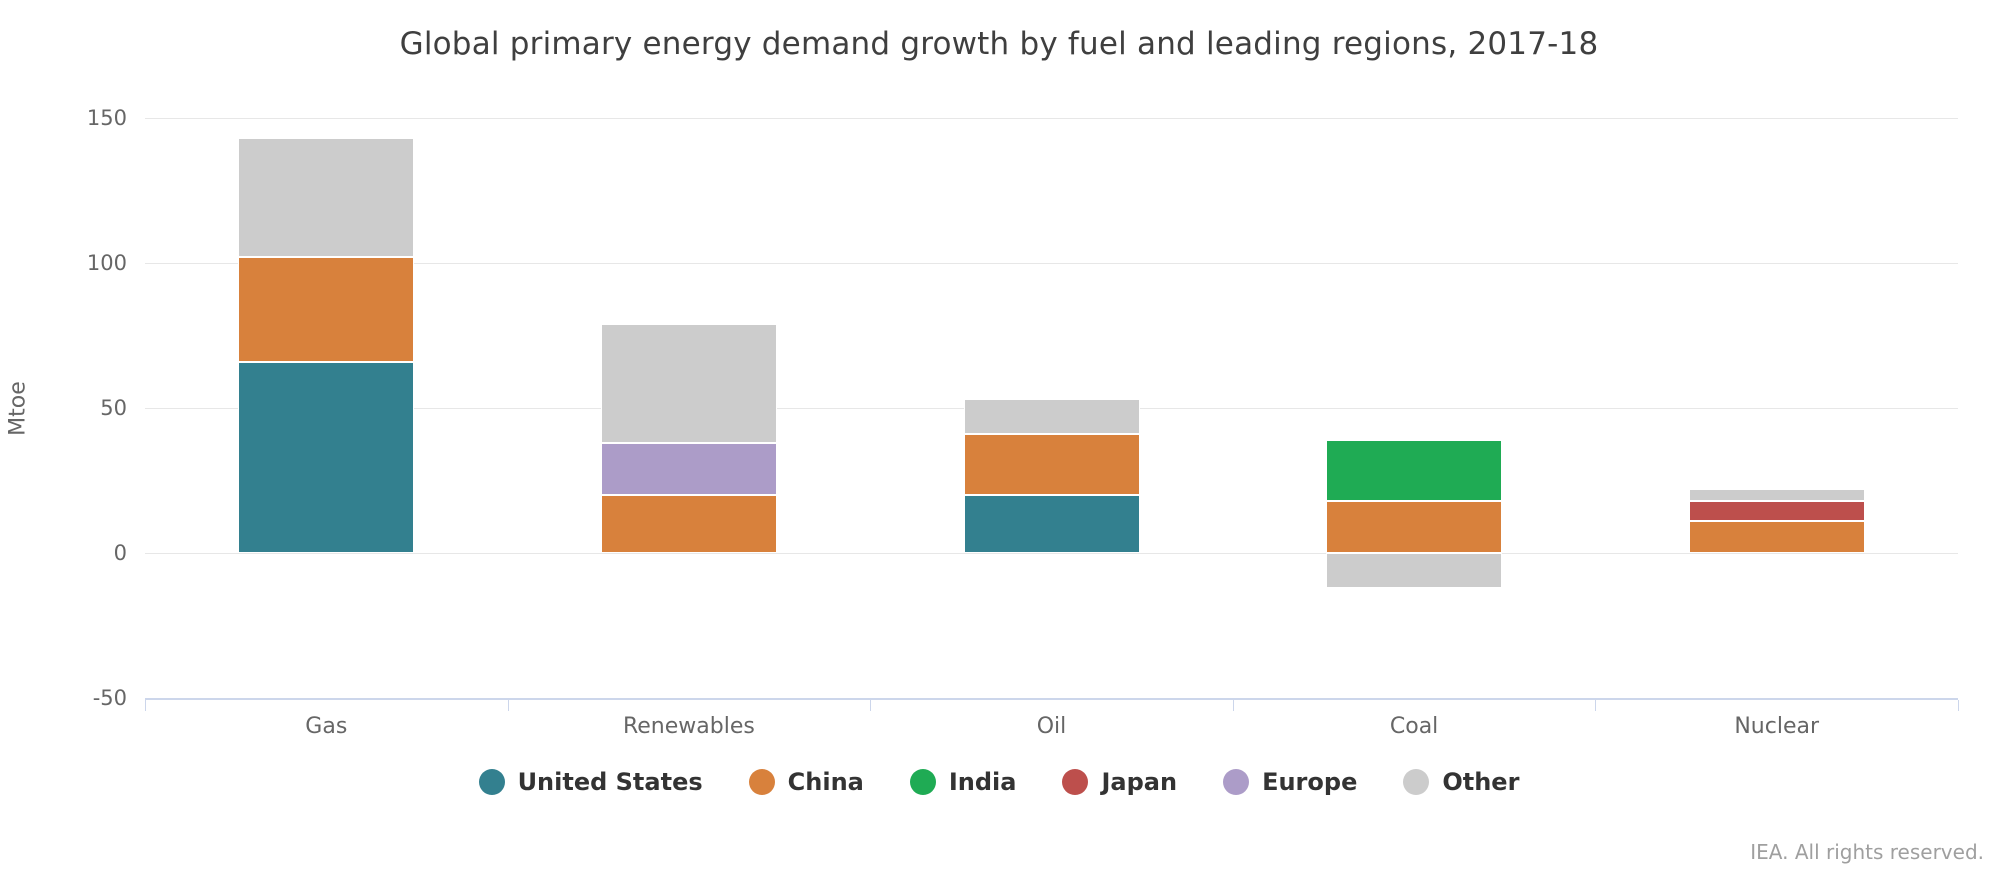 This screenshot has height=876, width=1998. What do you see at coordinates (326, 198) in the screenshot?
I see `bar-segment-other-gas` at bounding box center [326, 198].